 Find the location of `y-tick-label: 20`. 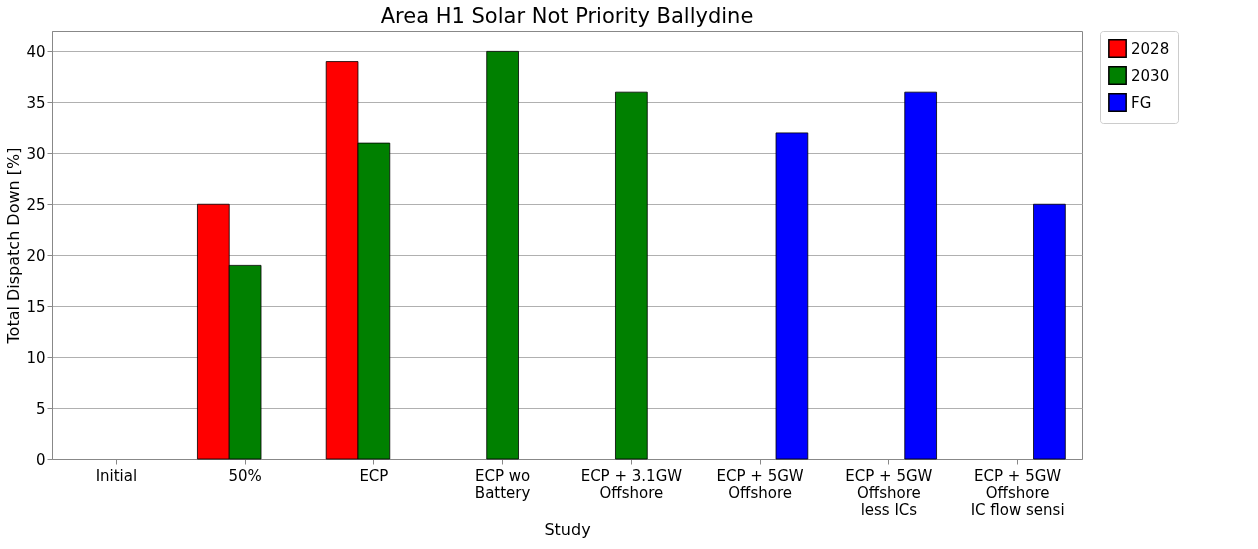

y-tick-label: 20 is located at coordinates (36, 255).